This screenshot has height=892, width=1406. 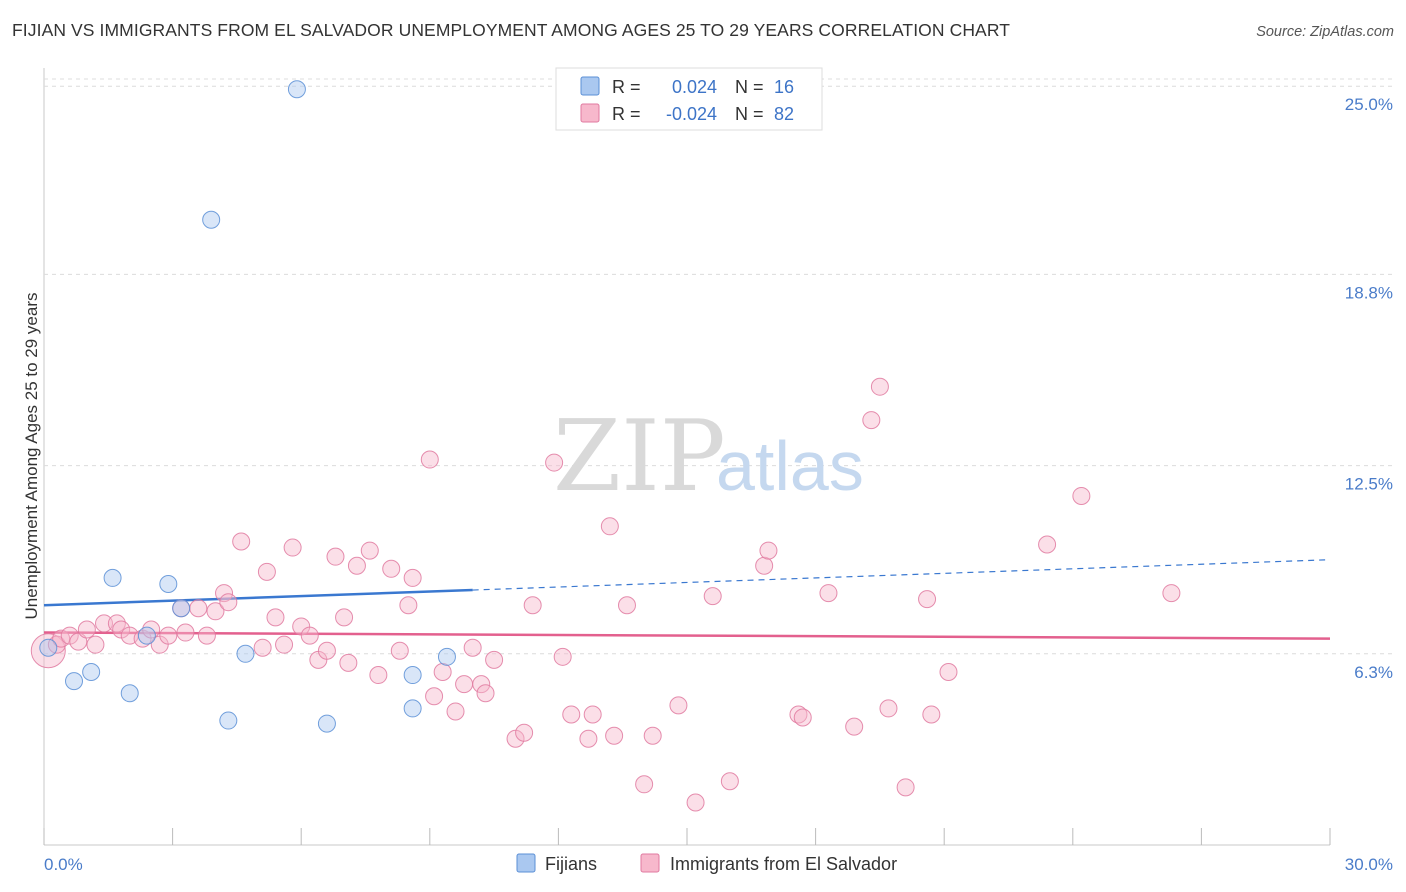 What do you see at coordinates (1369, 388) in the screenshot?
I see `y-tick-labels: 6.3% 12.5% 18.8% 25.0%` at bounding box center [1369, 388].